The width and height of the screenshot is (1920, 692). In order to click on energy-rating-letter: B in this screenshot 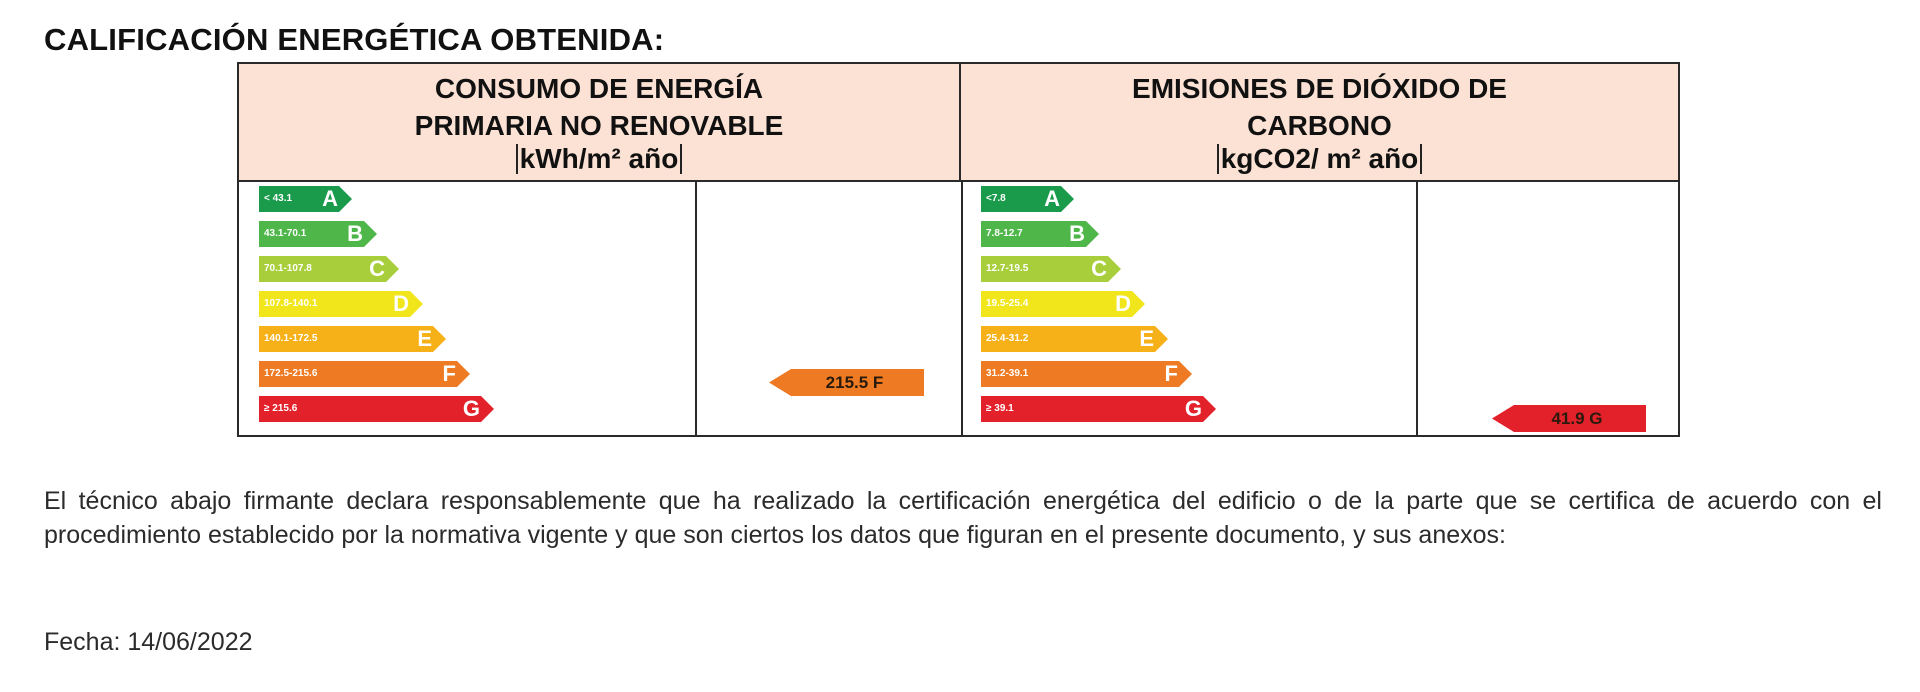, I will do `click(355, 233)`.